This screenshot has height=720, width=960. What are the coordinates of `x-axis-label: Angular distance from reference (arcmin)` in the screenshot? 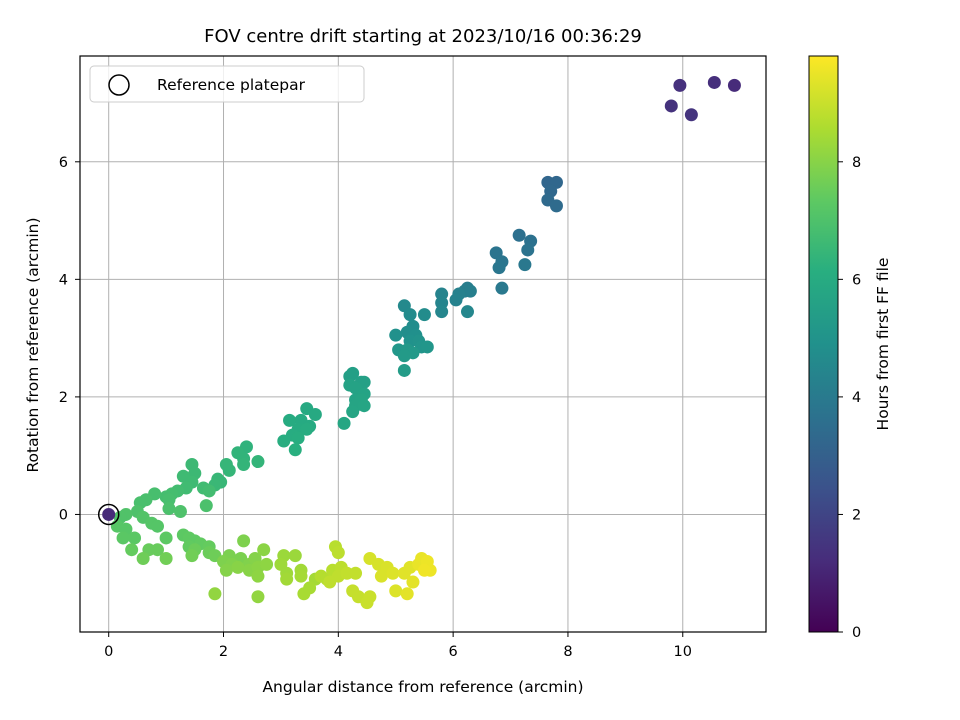 It's located at (422, 687).